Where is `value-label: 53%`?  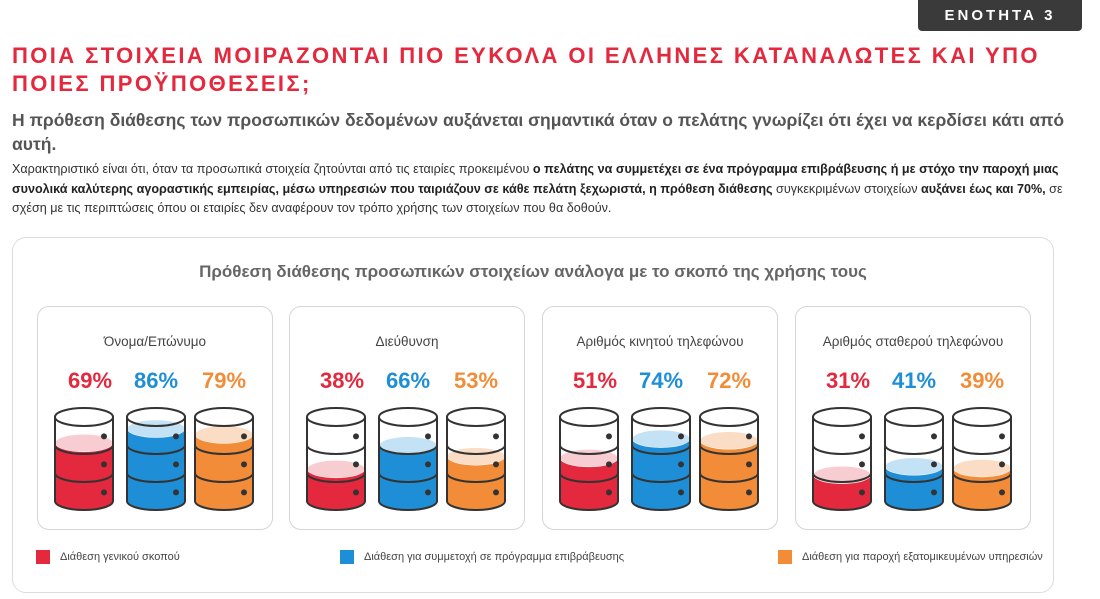 value-label: 53% is located at coordinates (476, 380).